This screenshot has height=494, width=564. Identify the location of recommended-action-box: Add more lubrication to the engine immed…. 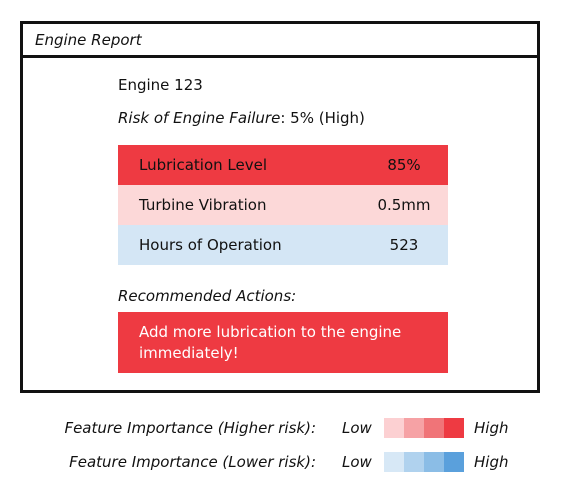
(283, 342).